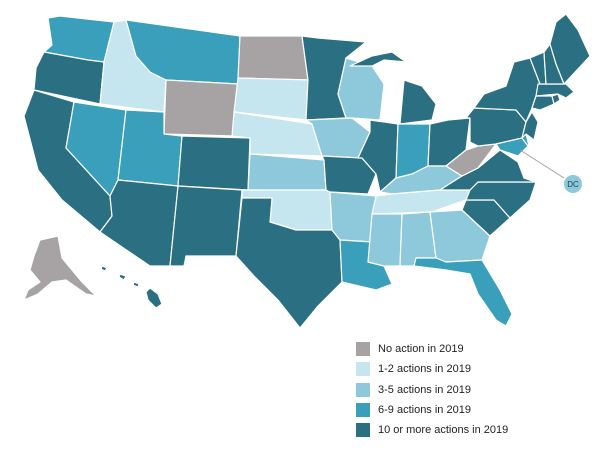 This screenshot has width=600, height=450. I want to click on state-rhode-island, so click(556, 99).